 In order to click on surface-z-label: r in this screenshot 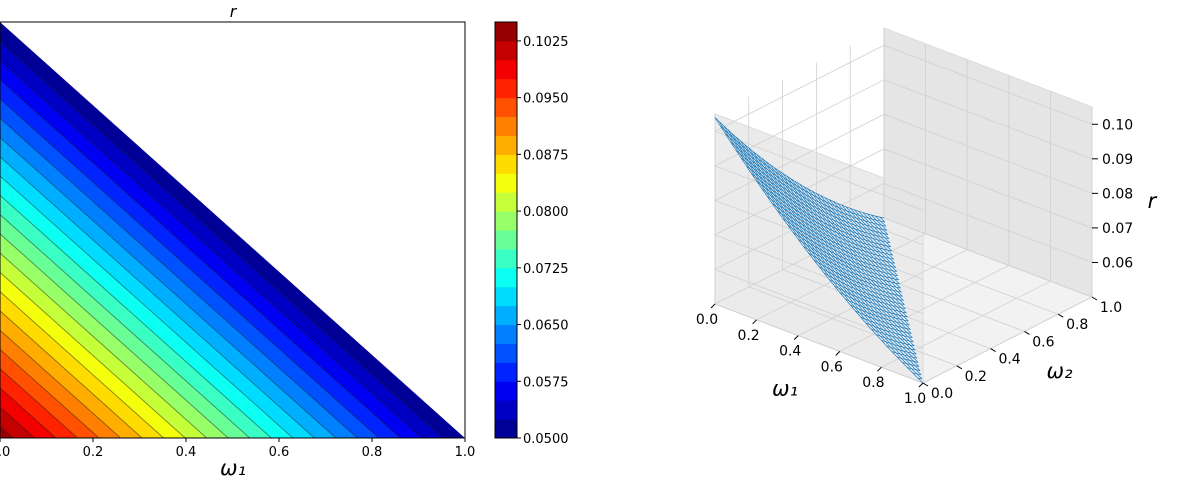, I will do `click(1153, 201)`.